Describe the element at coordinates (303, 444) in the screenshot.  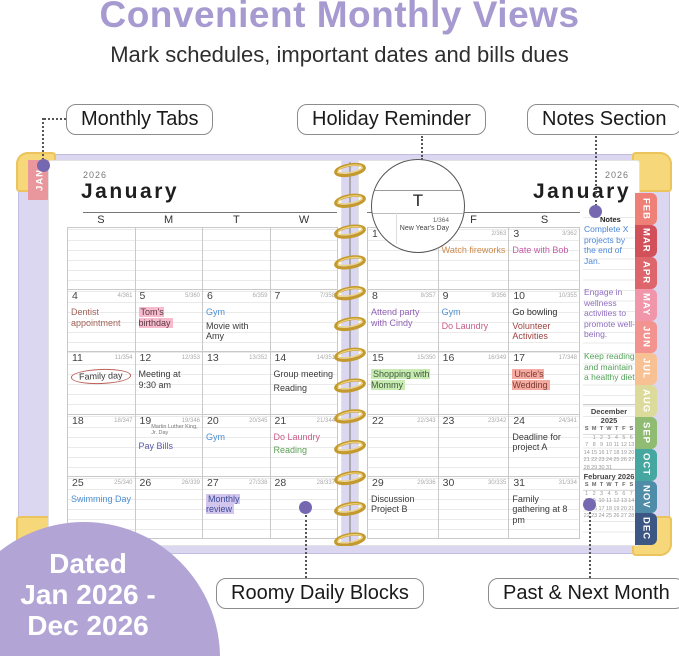
I see `calendar-cell: 21 21/344 Do Laundry Reading` at that location.